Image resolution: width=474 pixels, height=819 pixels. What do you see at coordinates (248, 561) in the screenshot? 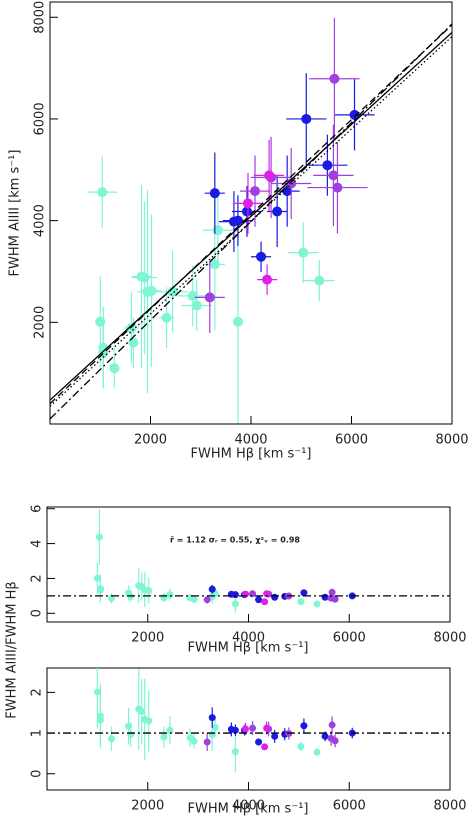
I see `plot-area` at bounding box center [248, 561].